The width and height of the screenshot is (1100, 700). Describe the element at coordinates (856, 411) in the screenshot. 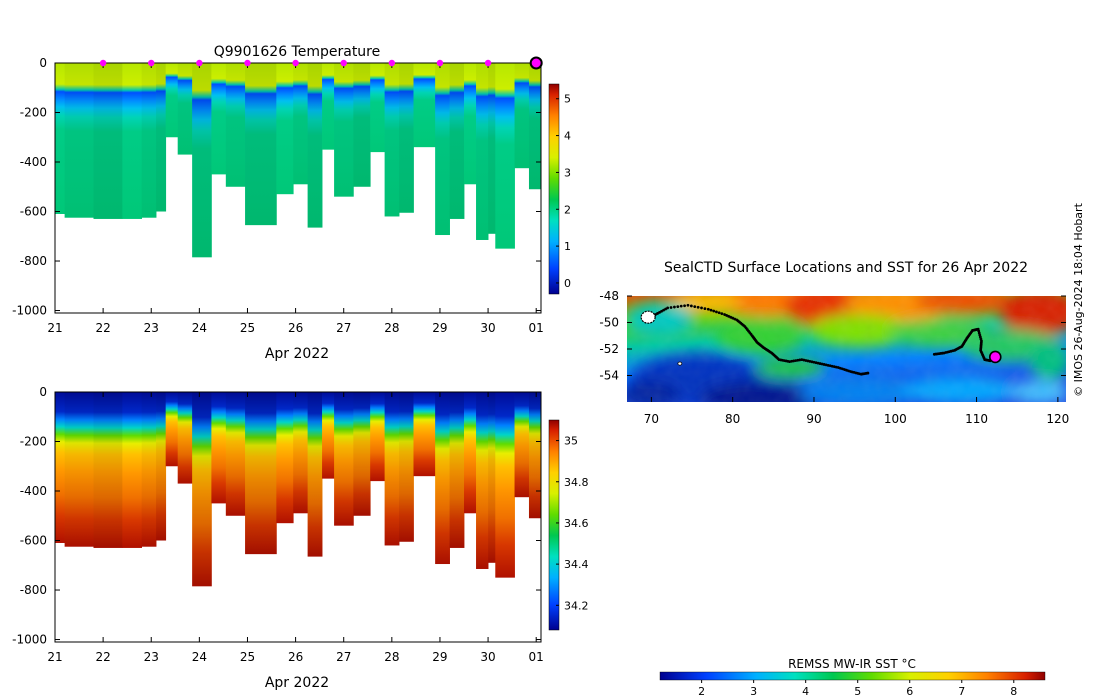

I see `map-x-axis: 70 80 90 100 110 120` at that location.